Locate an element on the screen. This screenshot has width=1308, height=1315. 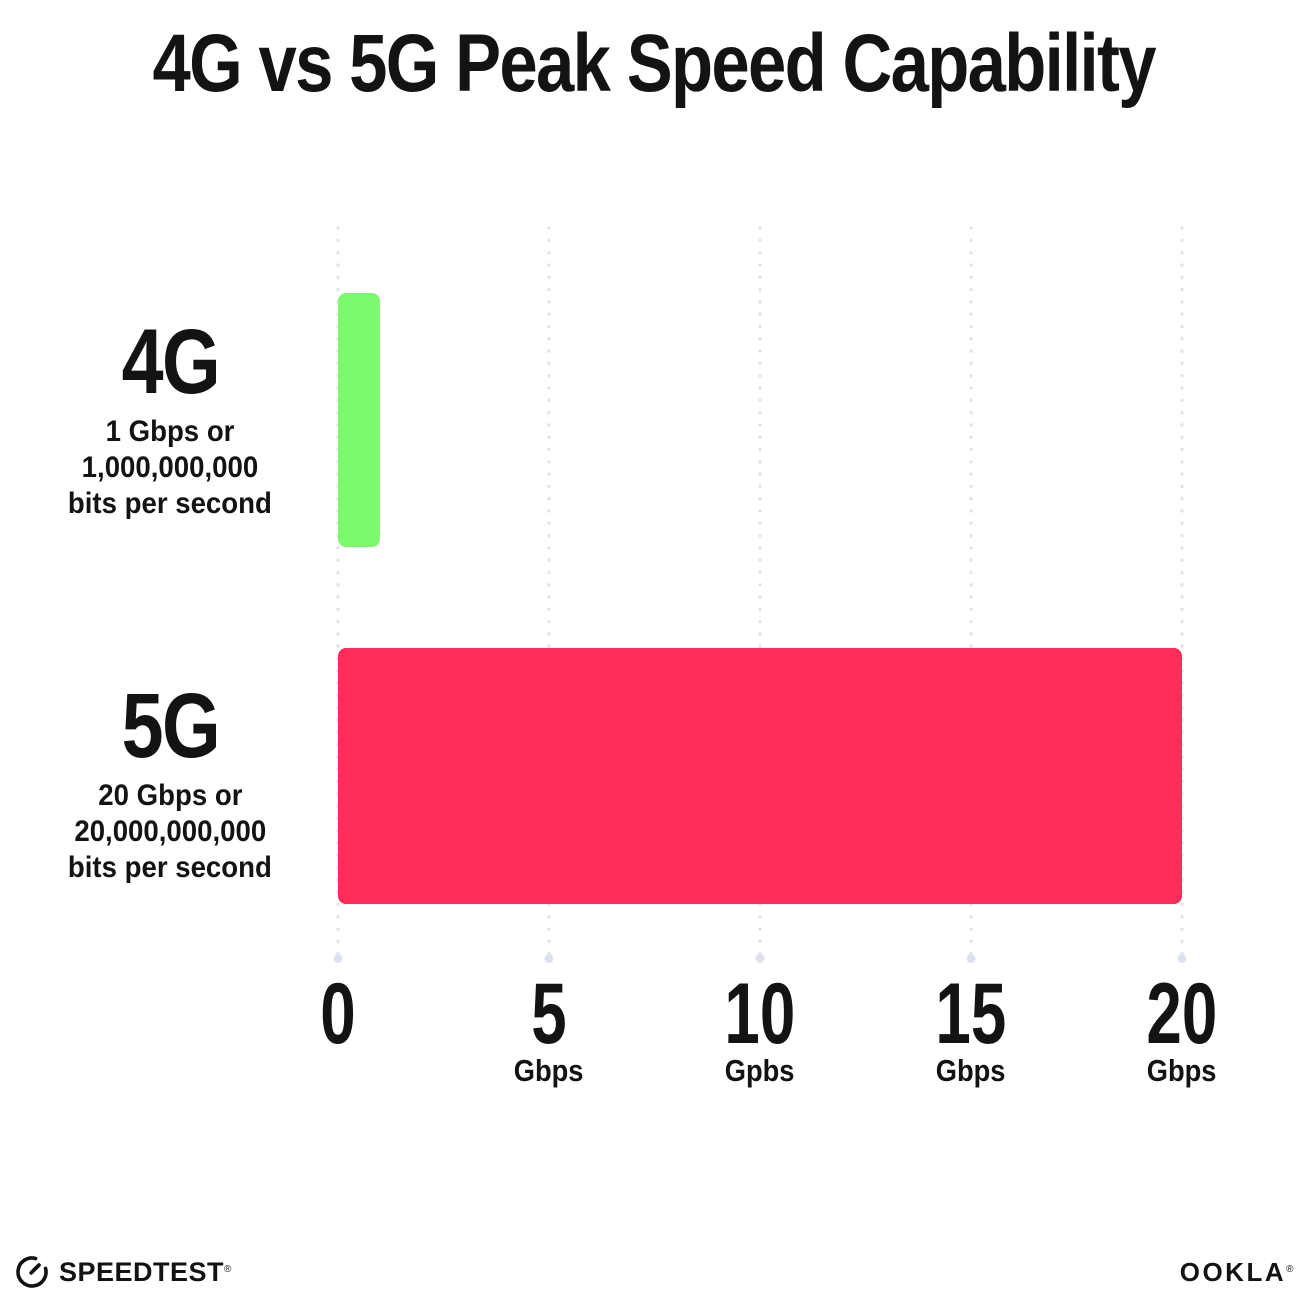
x-tick-10: 10 Gpbs is located at coordinates (760, 1027).